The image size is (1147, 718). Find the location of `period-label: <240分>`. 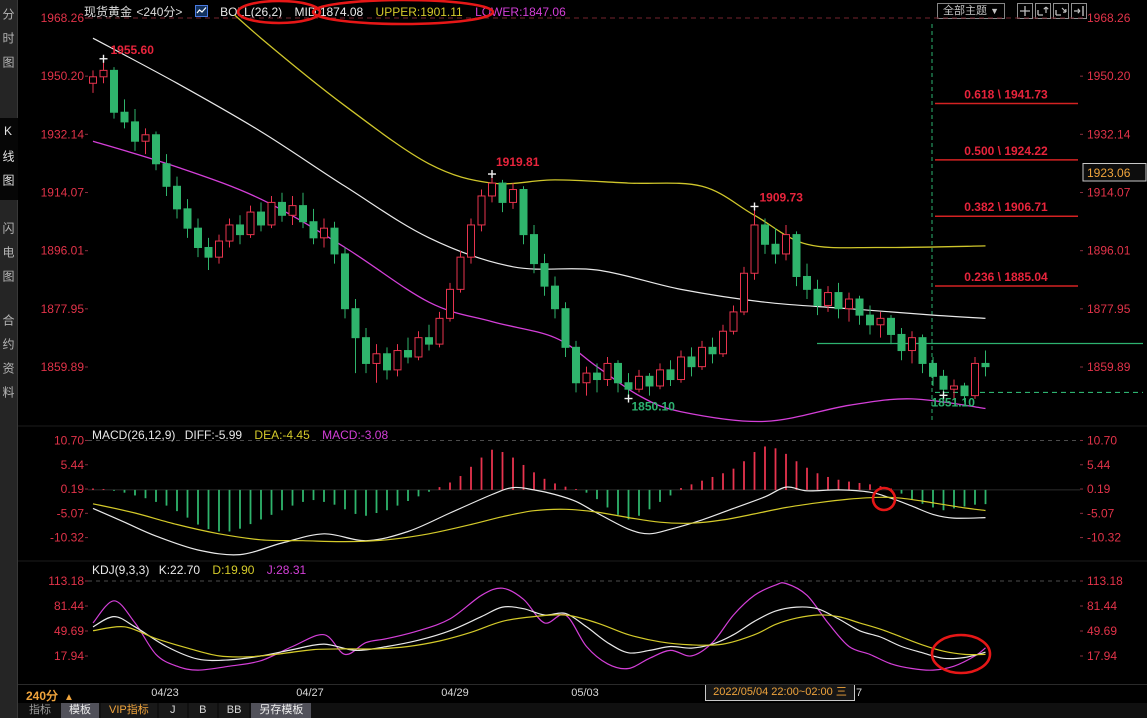

period-label: <240分> is located at coordinates (159, 12).